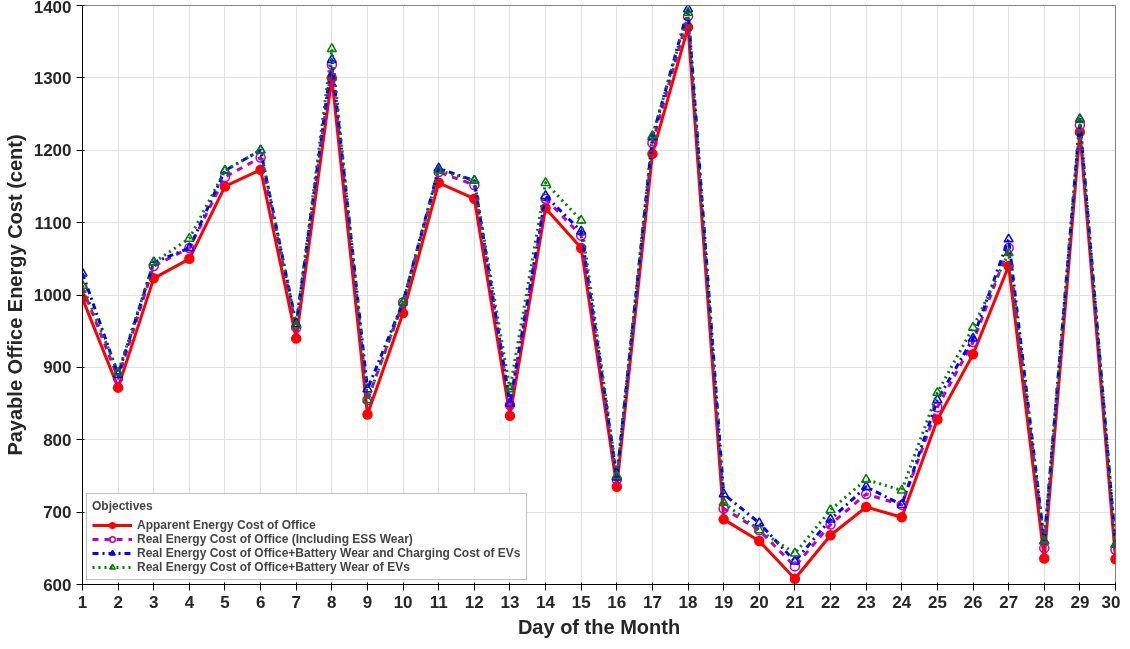 This screenshot has width=1130, height=649. I want to click on x-tick-label: 17, so click(652, 602).